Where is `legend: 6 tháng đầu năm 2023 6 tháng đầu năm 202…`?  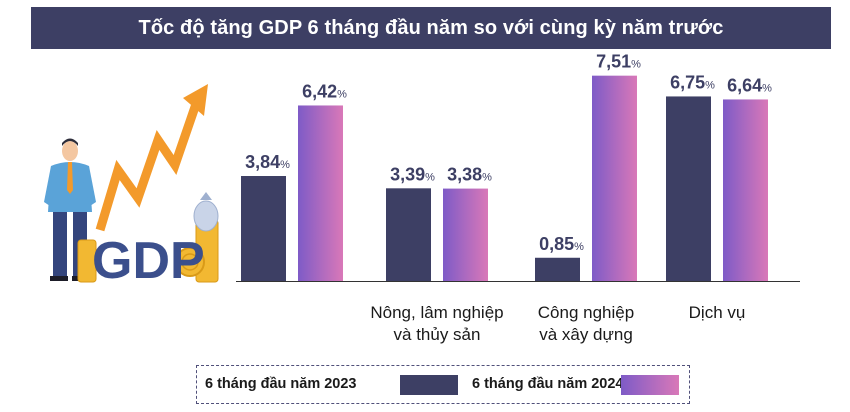 legend: 6 tháng đầu năm 2023 6 tháng đầu năm 202… is located at coordinates (443, 384).